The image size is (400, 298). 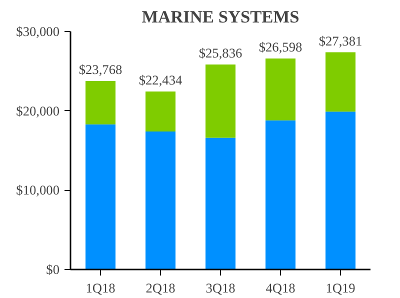 I want to click on y-tick-label: $20,000, so click(x=38, y=110).